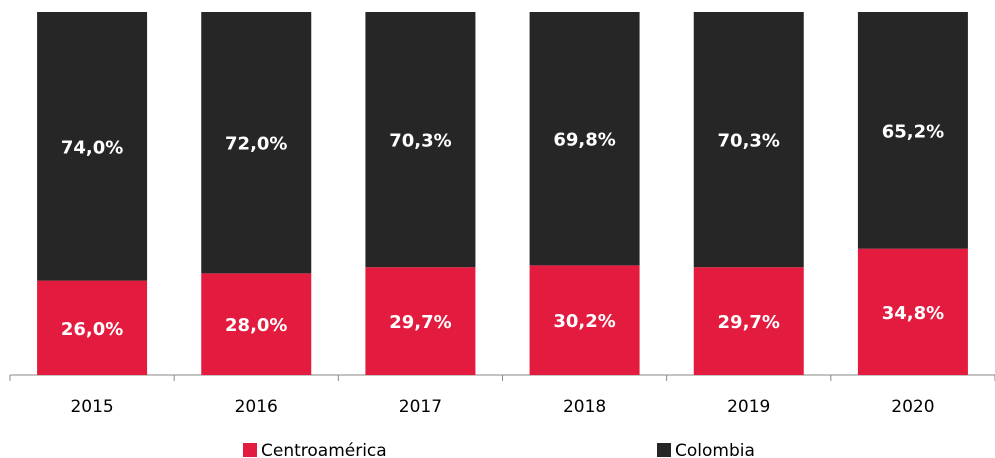  Describe the element at coordinates (256, 407) in the screenshot. I see `x-tick-label: 2016` at that location.